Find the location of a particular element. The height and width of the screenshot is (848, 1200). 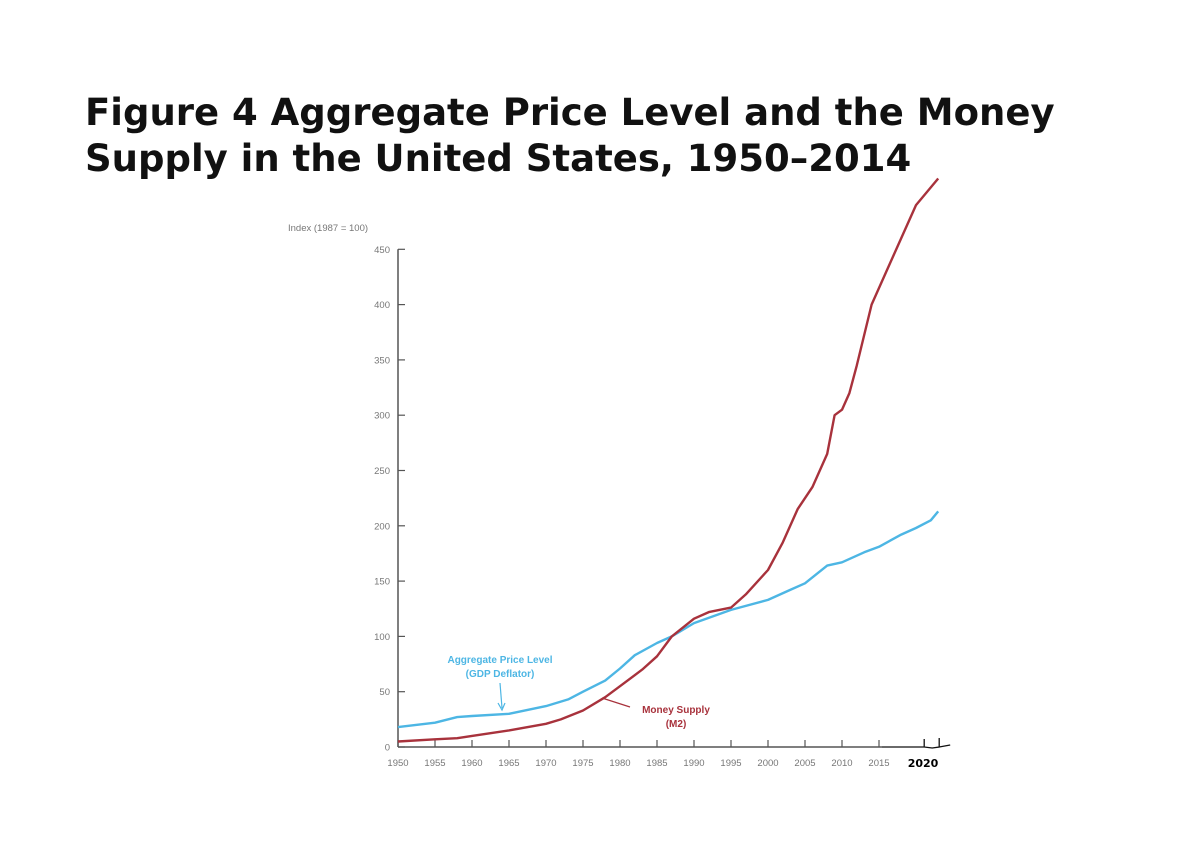

x-axis-extension is located at coordinates (916, 743).